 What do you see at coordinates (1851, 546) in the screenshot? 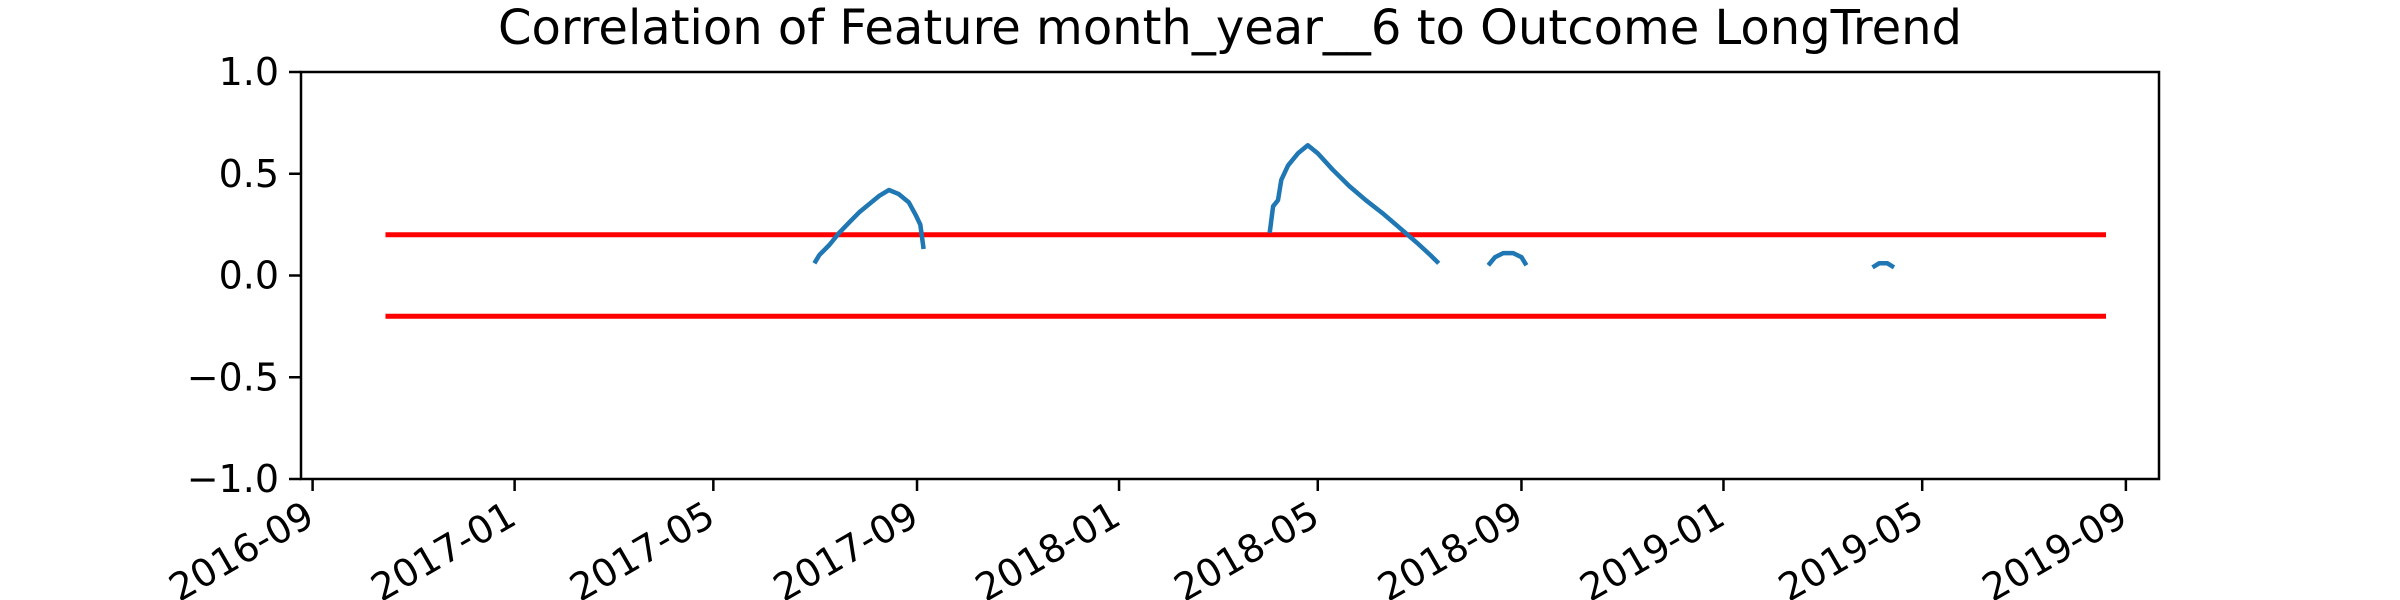
I see `x-tick-label: 2019-05` at bounding box center [1851, 546].